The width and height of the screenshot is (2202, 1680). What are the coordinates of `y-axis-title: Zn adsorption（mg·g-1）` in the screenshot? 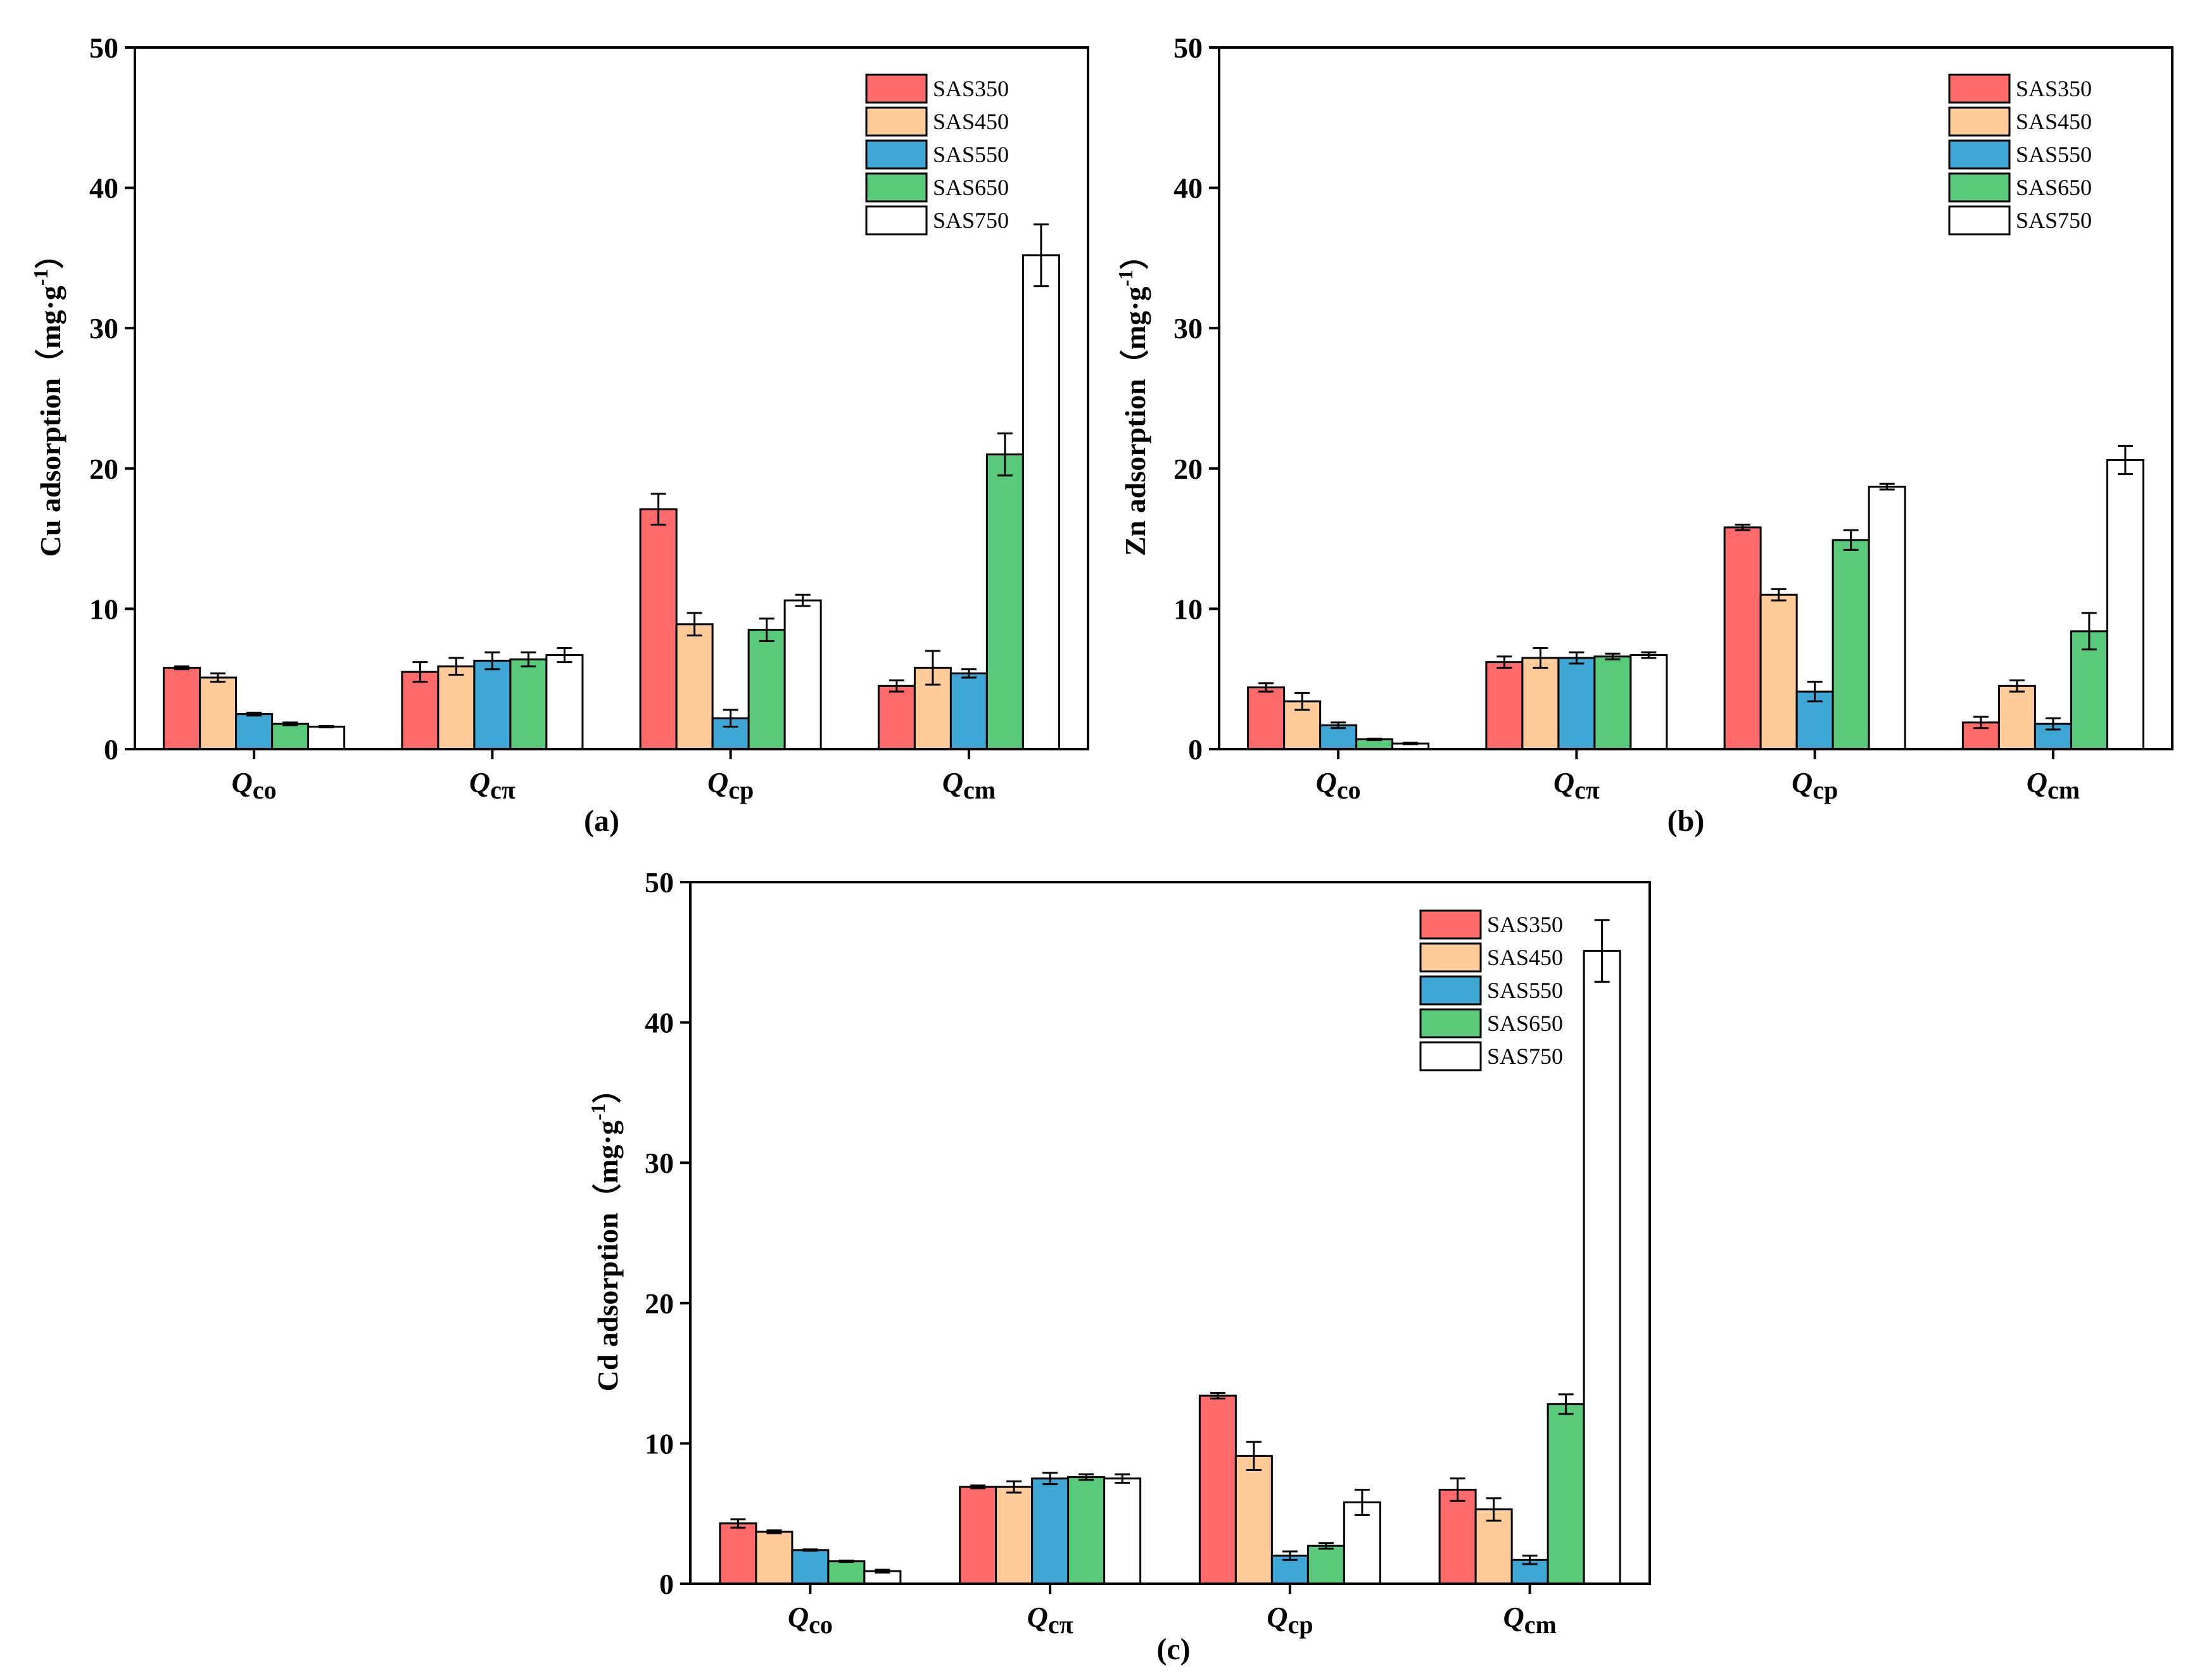 It's located at (1132, 398).